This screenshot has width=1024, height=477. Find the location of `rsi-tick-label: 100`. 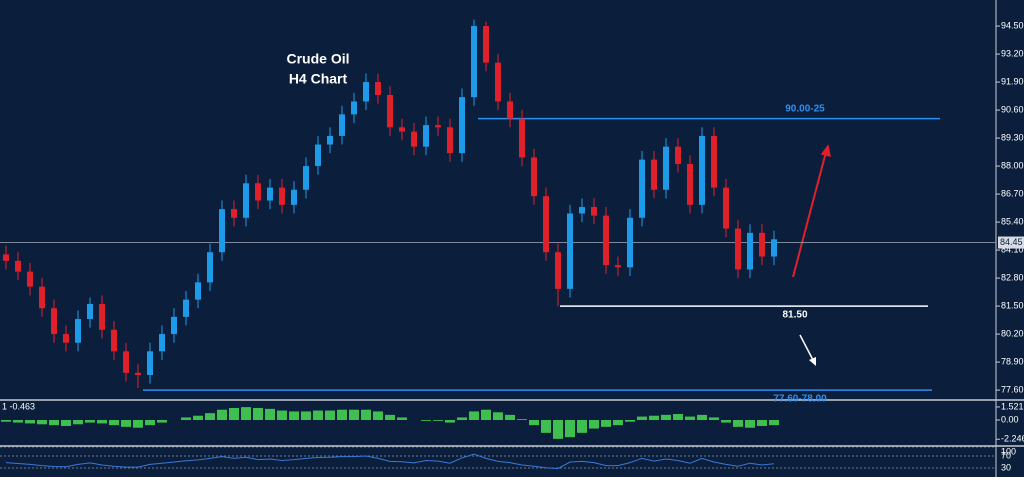

rsi-tick-label: 100 is located at coordinates (1008, 451).